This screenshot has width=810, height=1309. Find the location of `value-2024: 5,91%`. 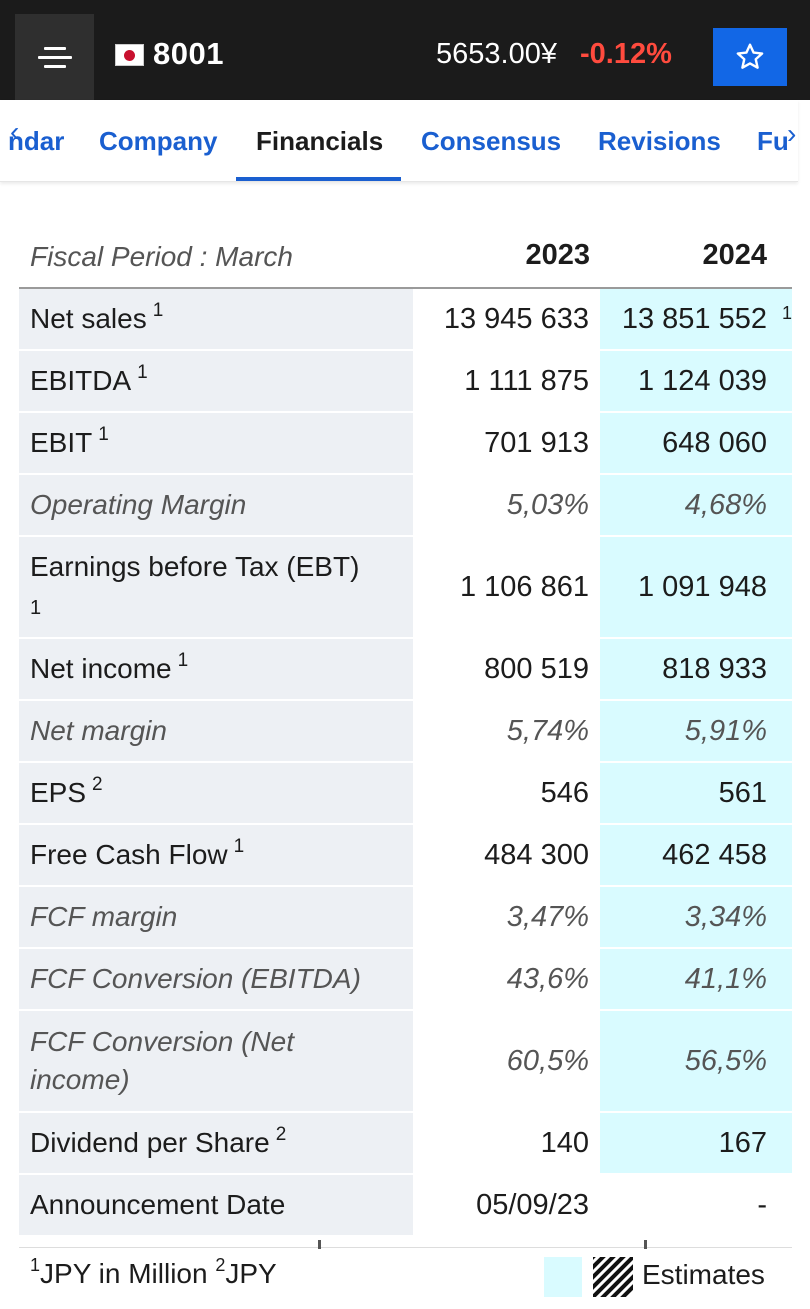

value-2024: 5,91% is located at coordinates (696, 731).